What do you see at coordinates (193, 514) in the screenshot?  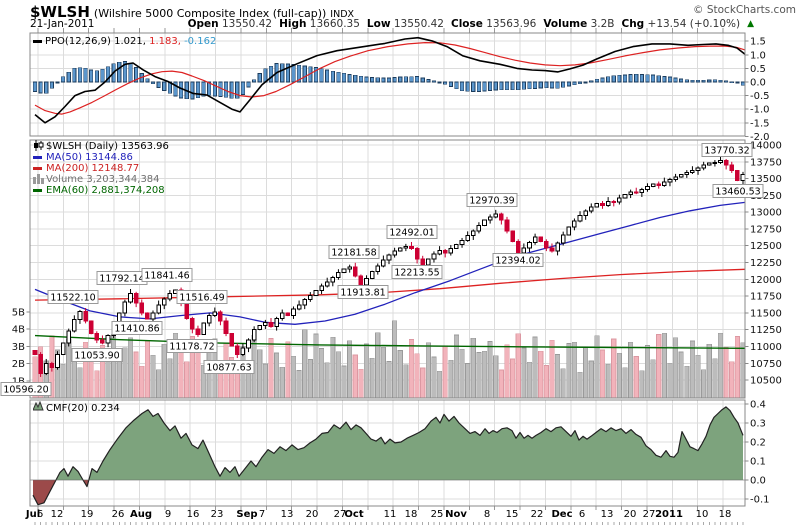 I see `date-tick-label: 16` at bounding box center [193, 514].